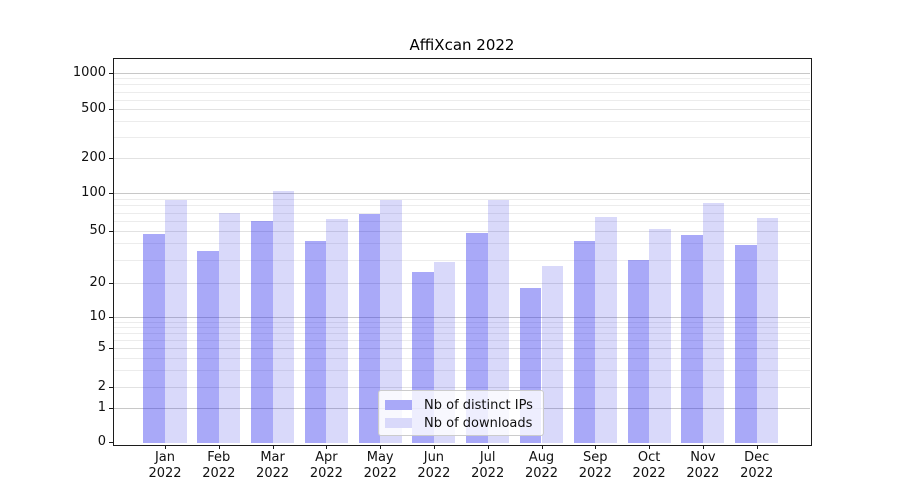  I want to click on bar-ips-nov, so click(692, 339).